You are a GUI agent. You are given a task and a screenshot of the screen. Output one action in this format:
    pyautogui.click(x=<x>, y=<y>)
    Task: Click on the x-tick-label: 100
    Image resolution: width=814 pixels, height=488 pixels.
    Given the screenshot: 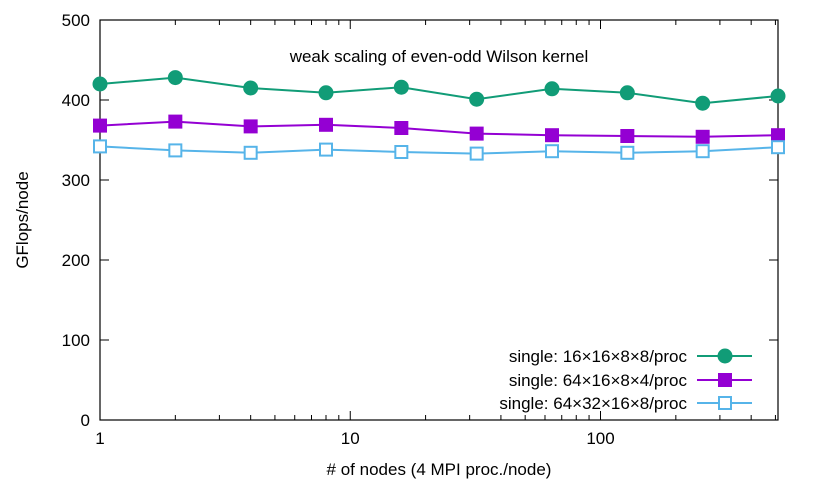 What is the action you would take?
    pyautogui.click(x=600, y=438)
    